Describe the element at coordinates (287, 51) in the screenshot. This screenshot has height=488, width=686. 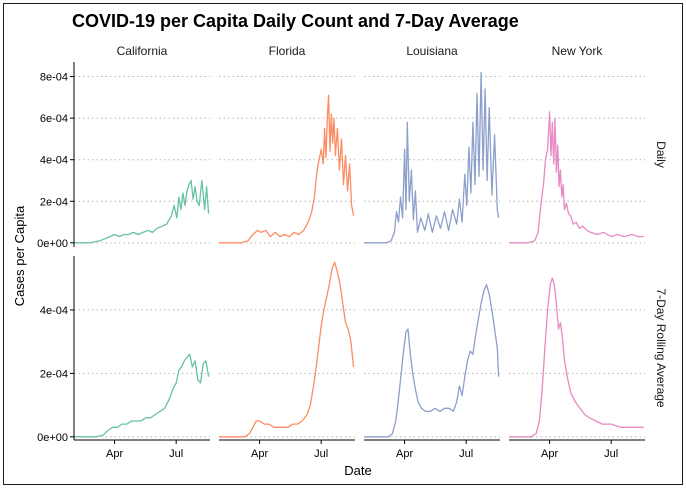
I see `facet-label-florida: Florida` at that location.